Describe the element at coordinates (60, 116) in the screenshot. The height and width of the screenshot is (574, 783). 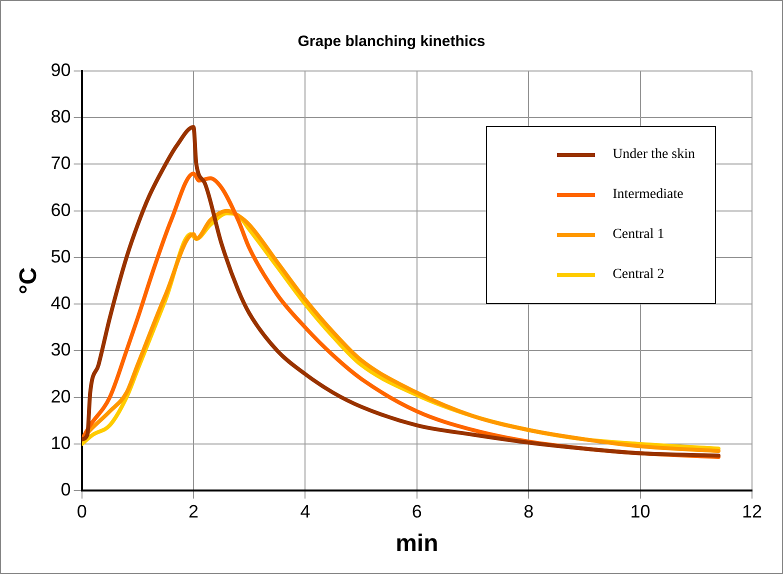
I see `y-tick-label: 80` at that location.